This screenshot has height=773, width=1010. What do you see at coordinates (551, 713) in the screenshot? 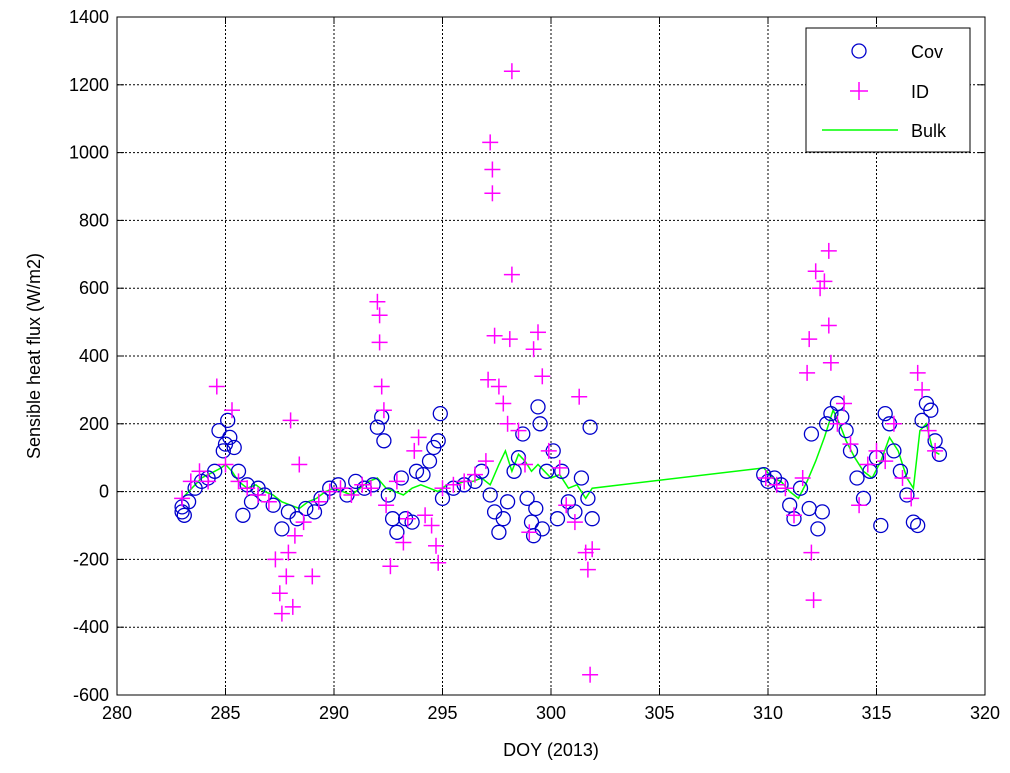
I see `x-tick-label: 300` at bounding box center [551, 713].